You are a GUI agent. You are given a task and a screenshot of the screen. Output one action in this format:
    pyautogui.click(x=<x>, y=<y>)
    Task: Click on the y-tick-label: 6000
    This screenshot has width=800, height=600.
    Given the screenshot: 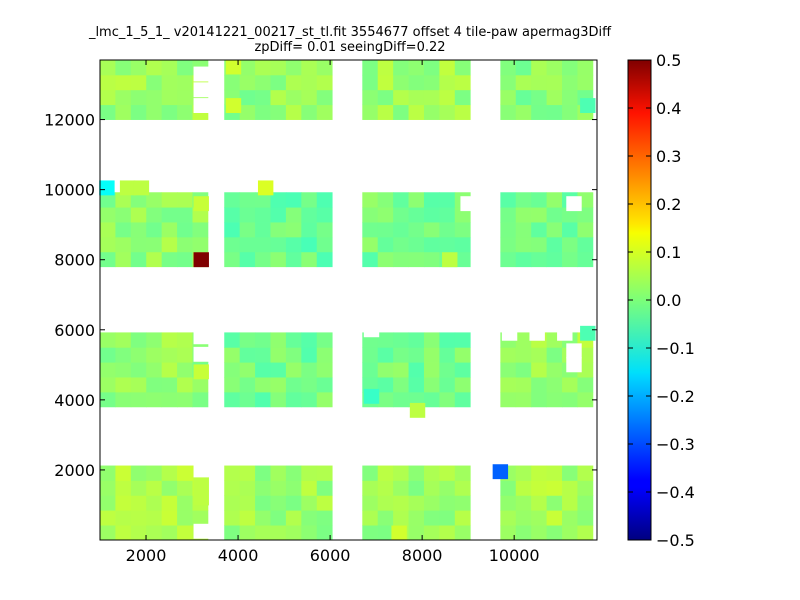 What is the action you would take?
    pyautogui.click(x=74, y=330)
    